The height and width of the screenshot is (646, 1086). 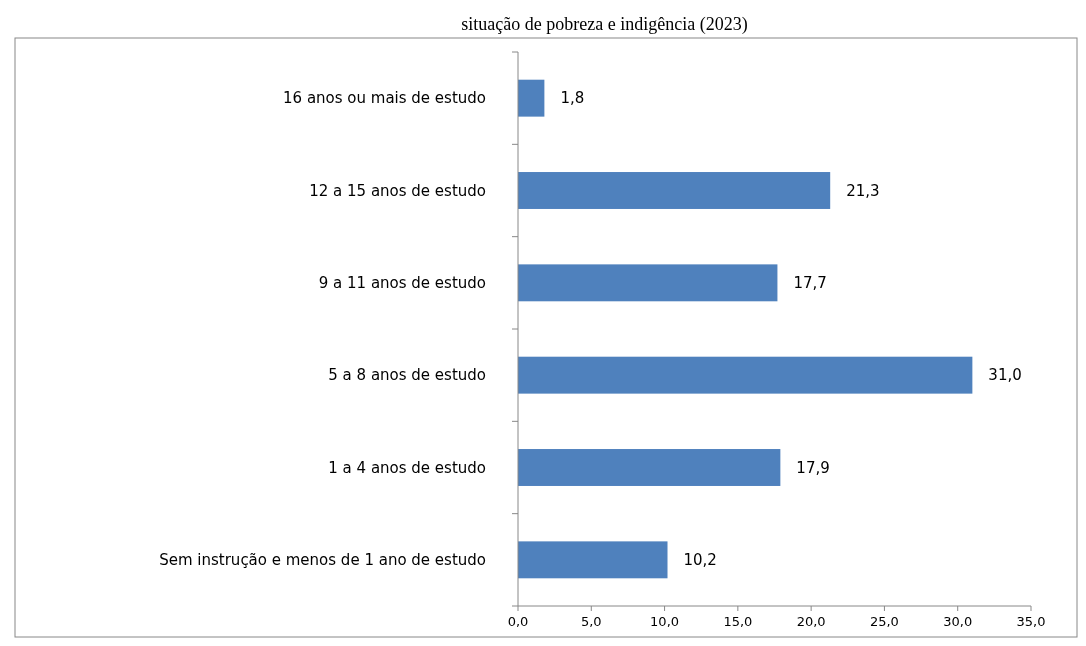 I want to click on x-tick-label: 10,0, so click(x=665, y=621).